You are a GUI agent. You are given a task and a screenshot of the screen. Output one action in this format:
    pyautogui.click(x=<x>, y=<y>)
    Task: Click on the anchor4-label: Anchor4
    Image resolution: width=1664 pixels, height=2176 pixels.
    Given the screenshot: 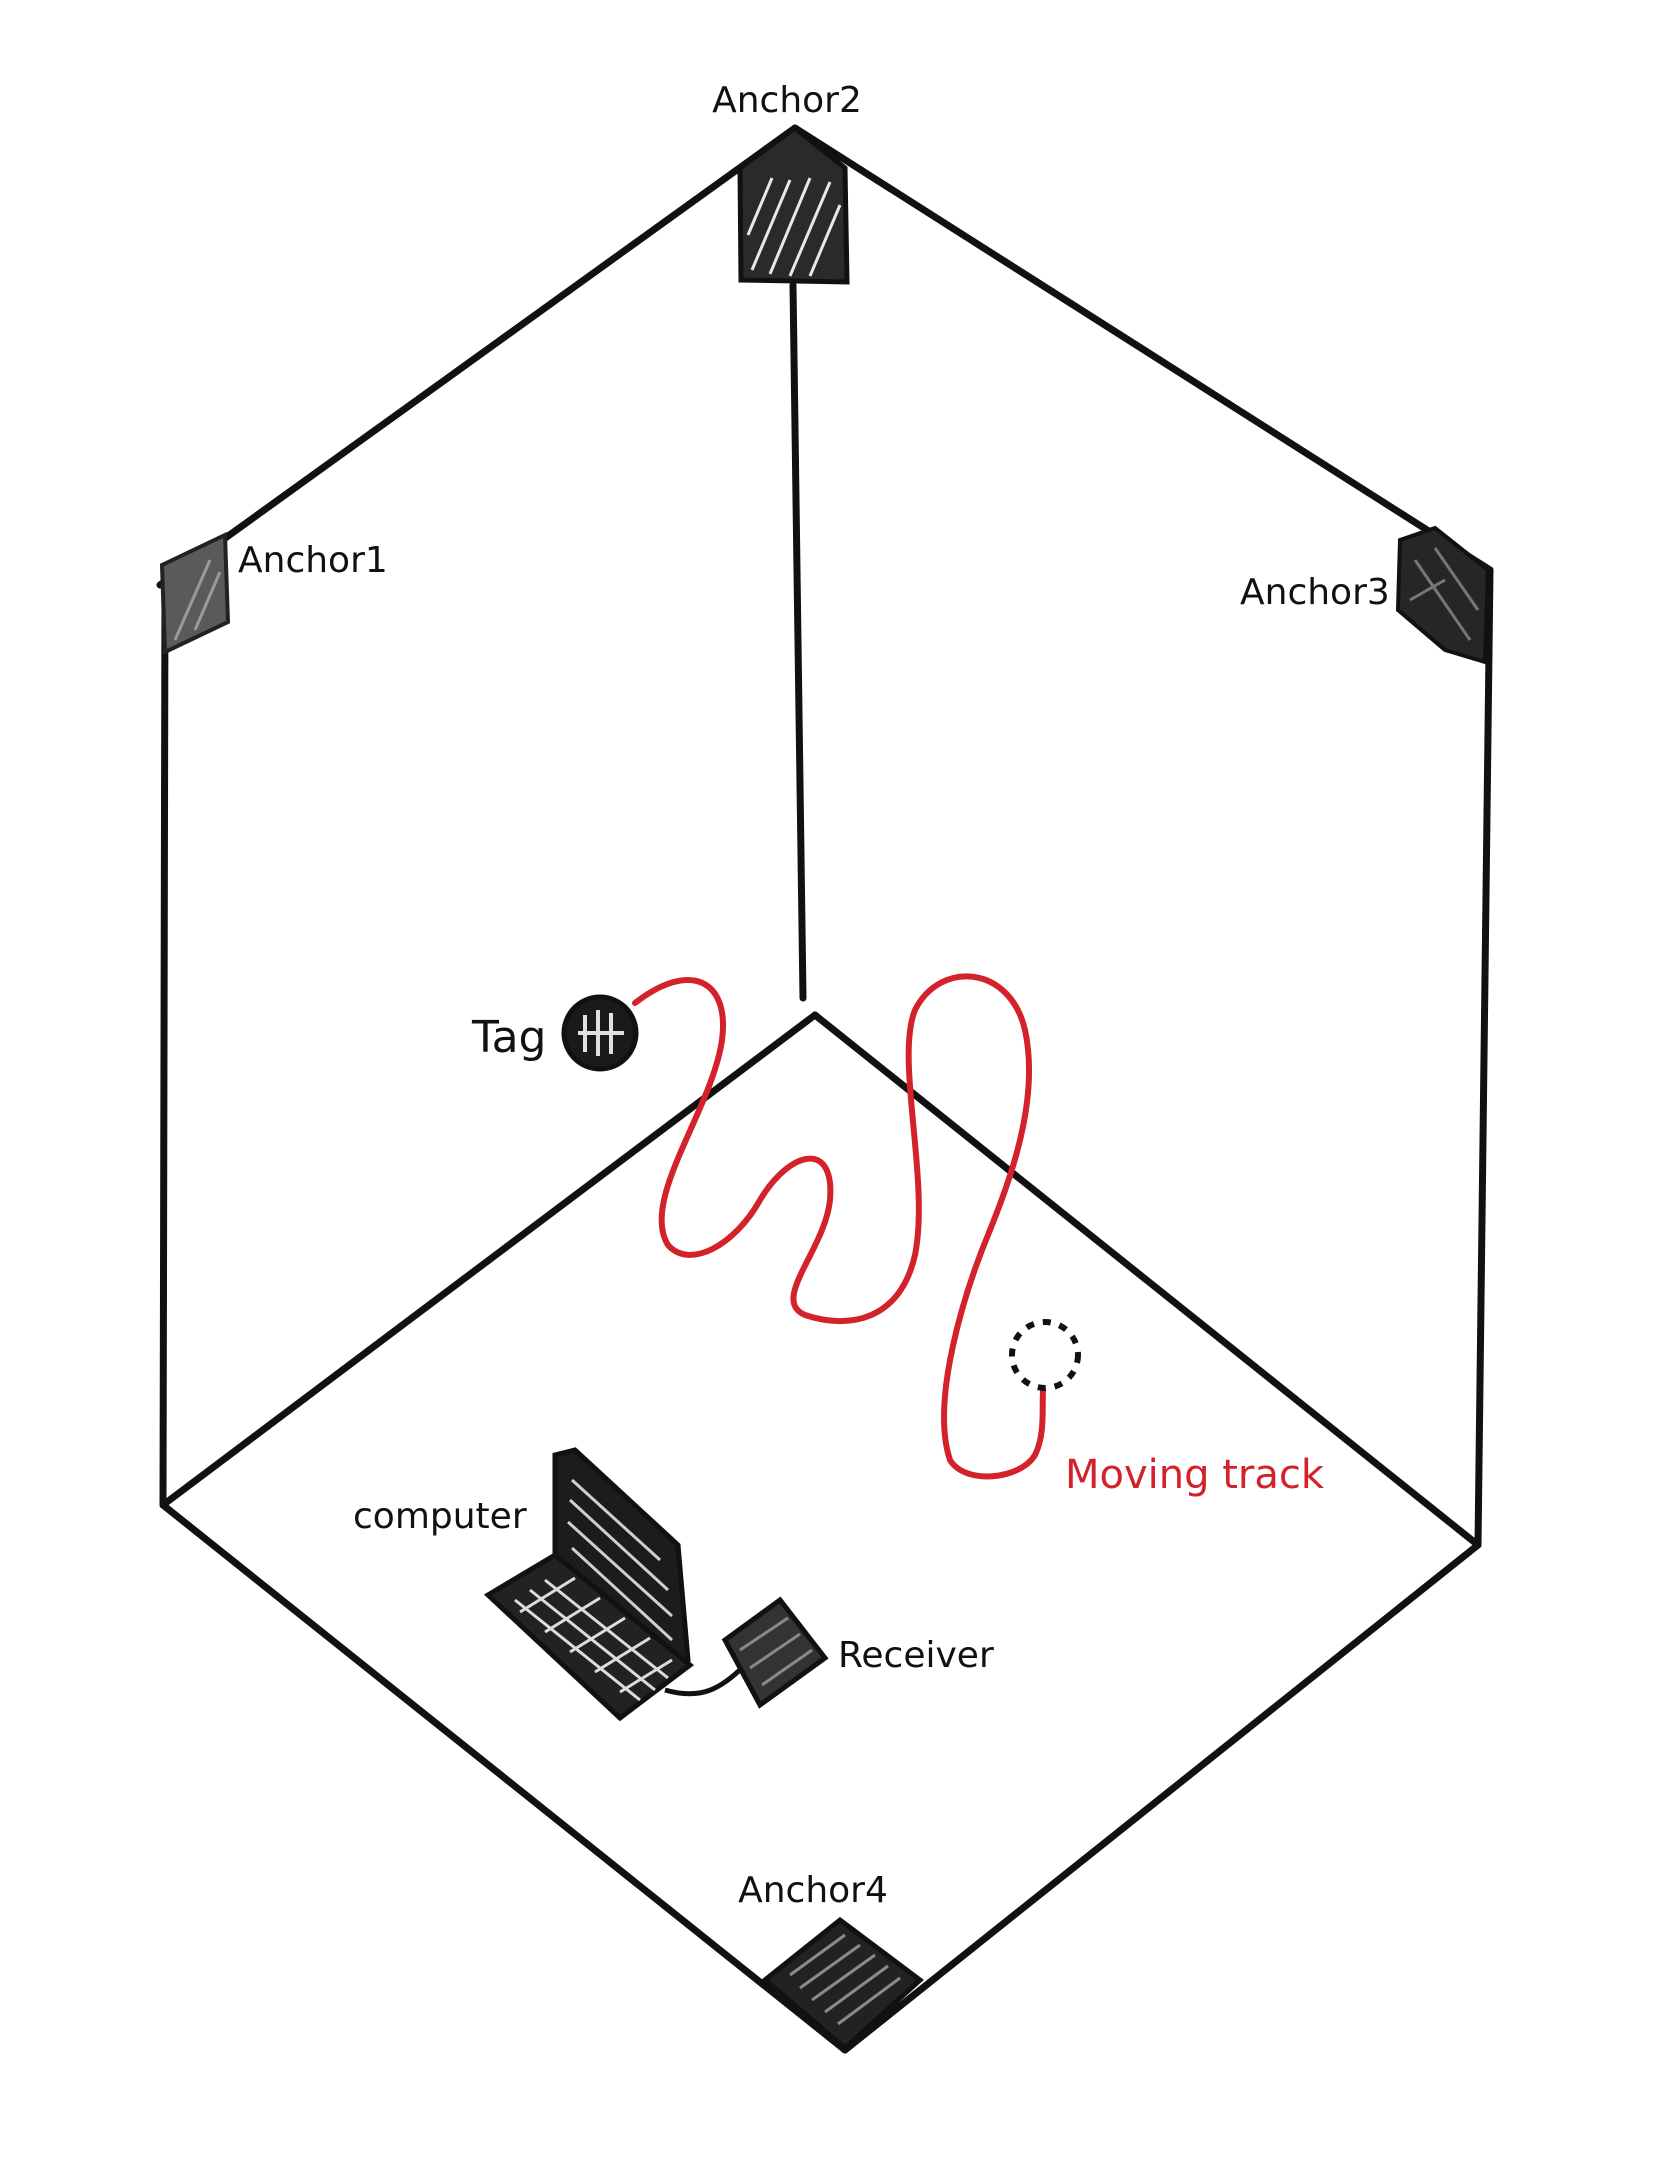 What is the action you would take?
    pyautogui.click(x=813, y=1890)
    